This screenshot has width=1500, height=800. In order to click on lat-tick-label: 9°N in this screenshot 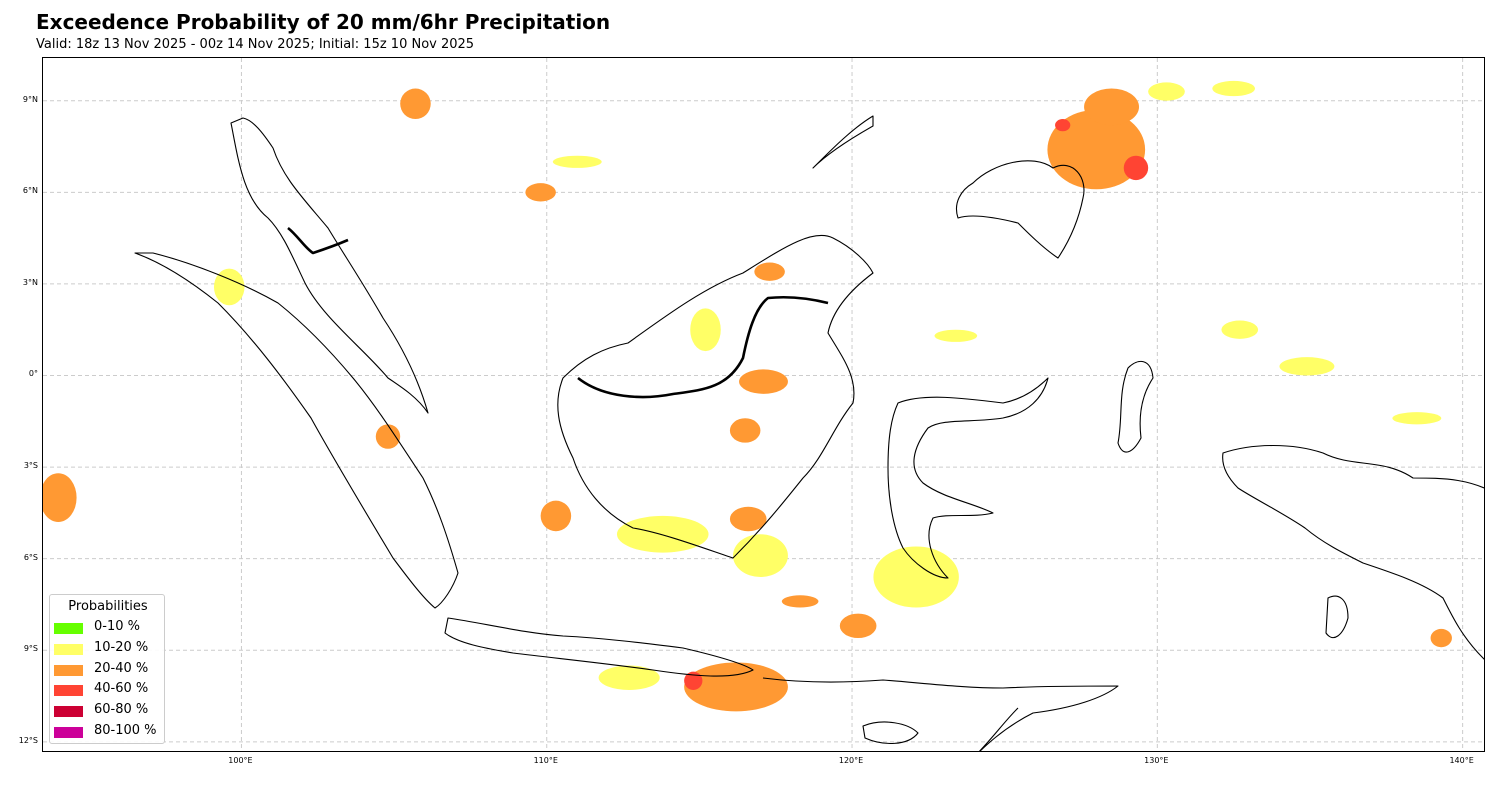, I will do `click(30, 99)`.